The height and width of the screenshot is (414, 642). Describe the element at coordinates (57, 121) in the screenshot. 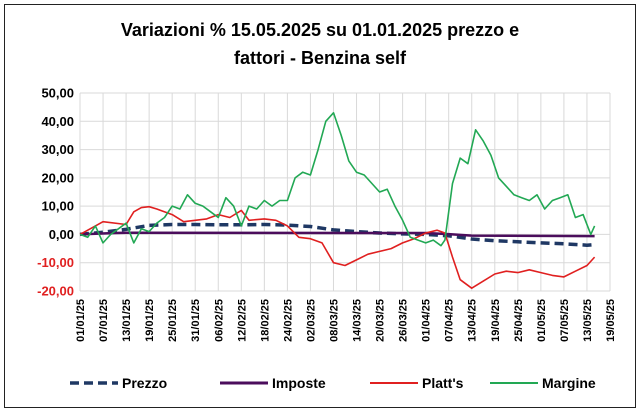

I see `y-tick-label: 40,00` at that location.